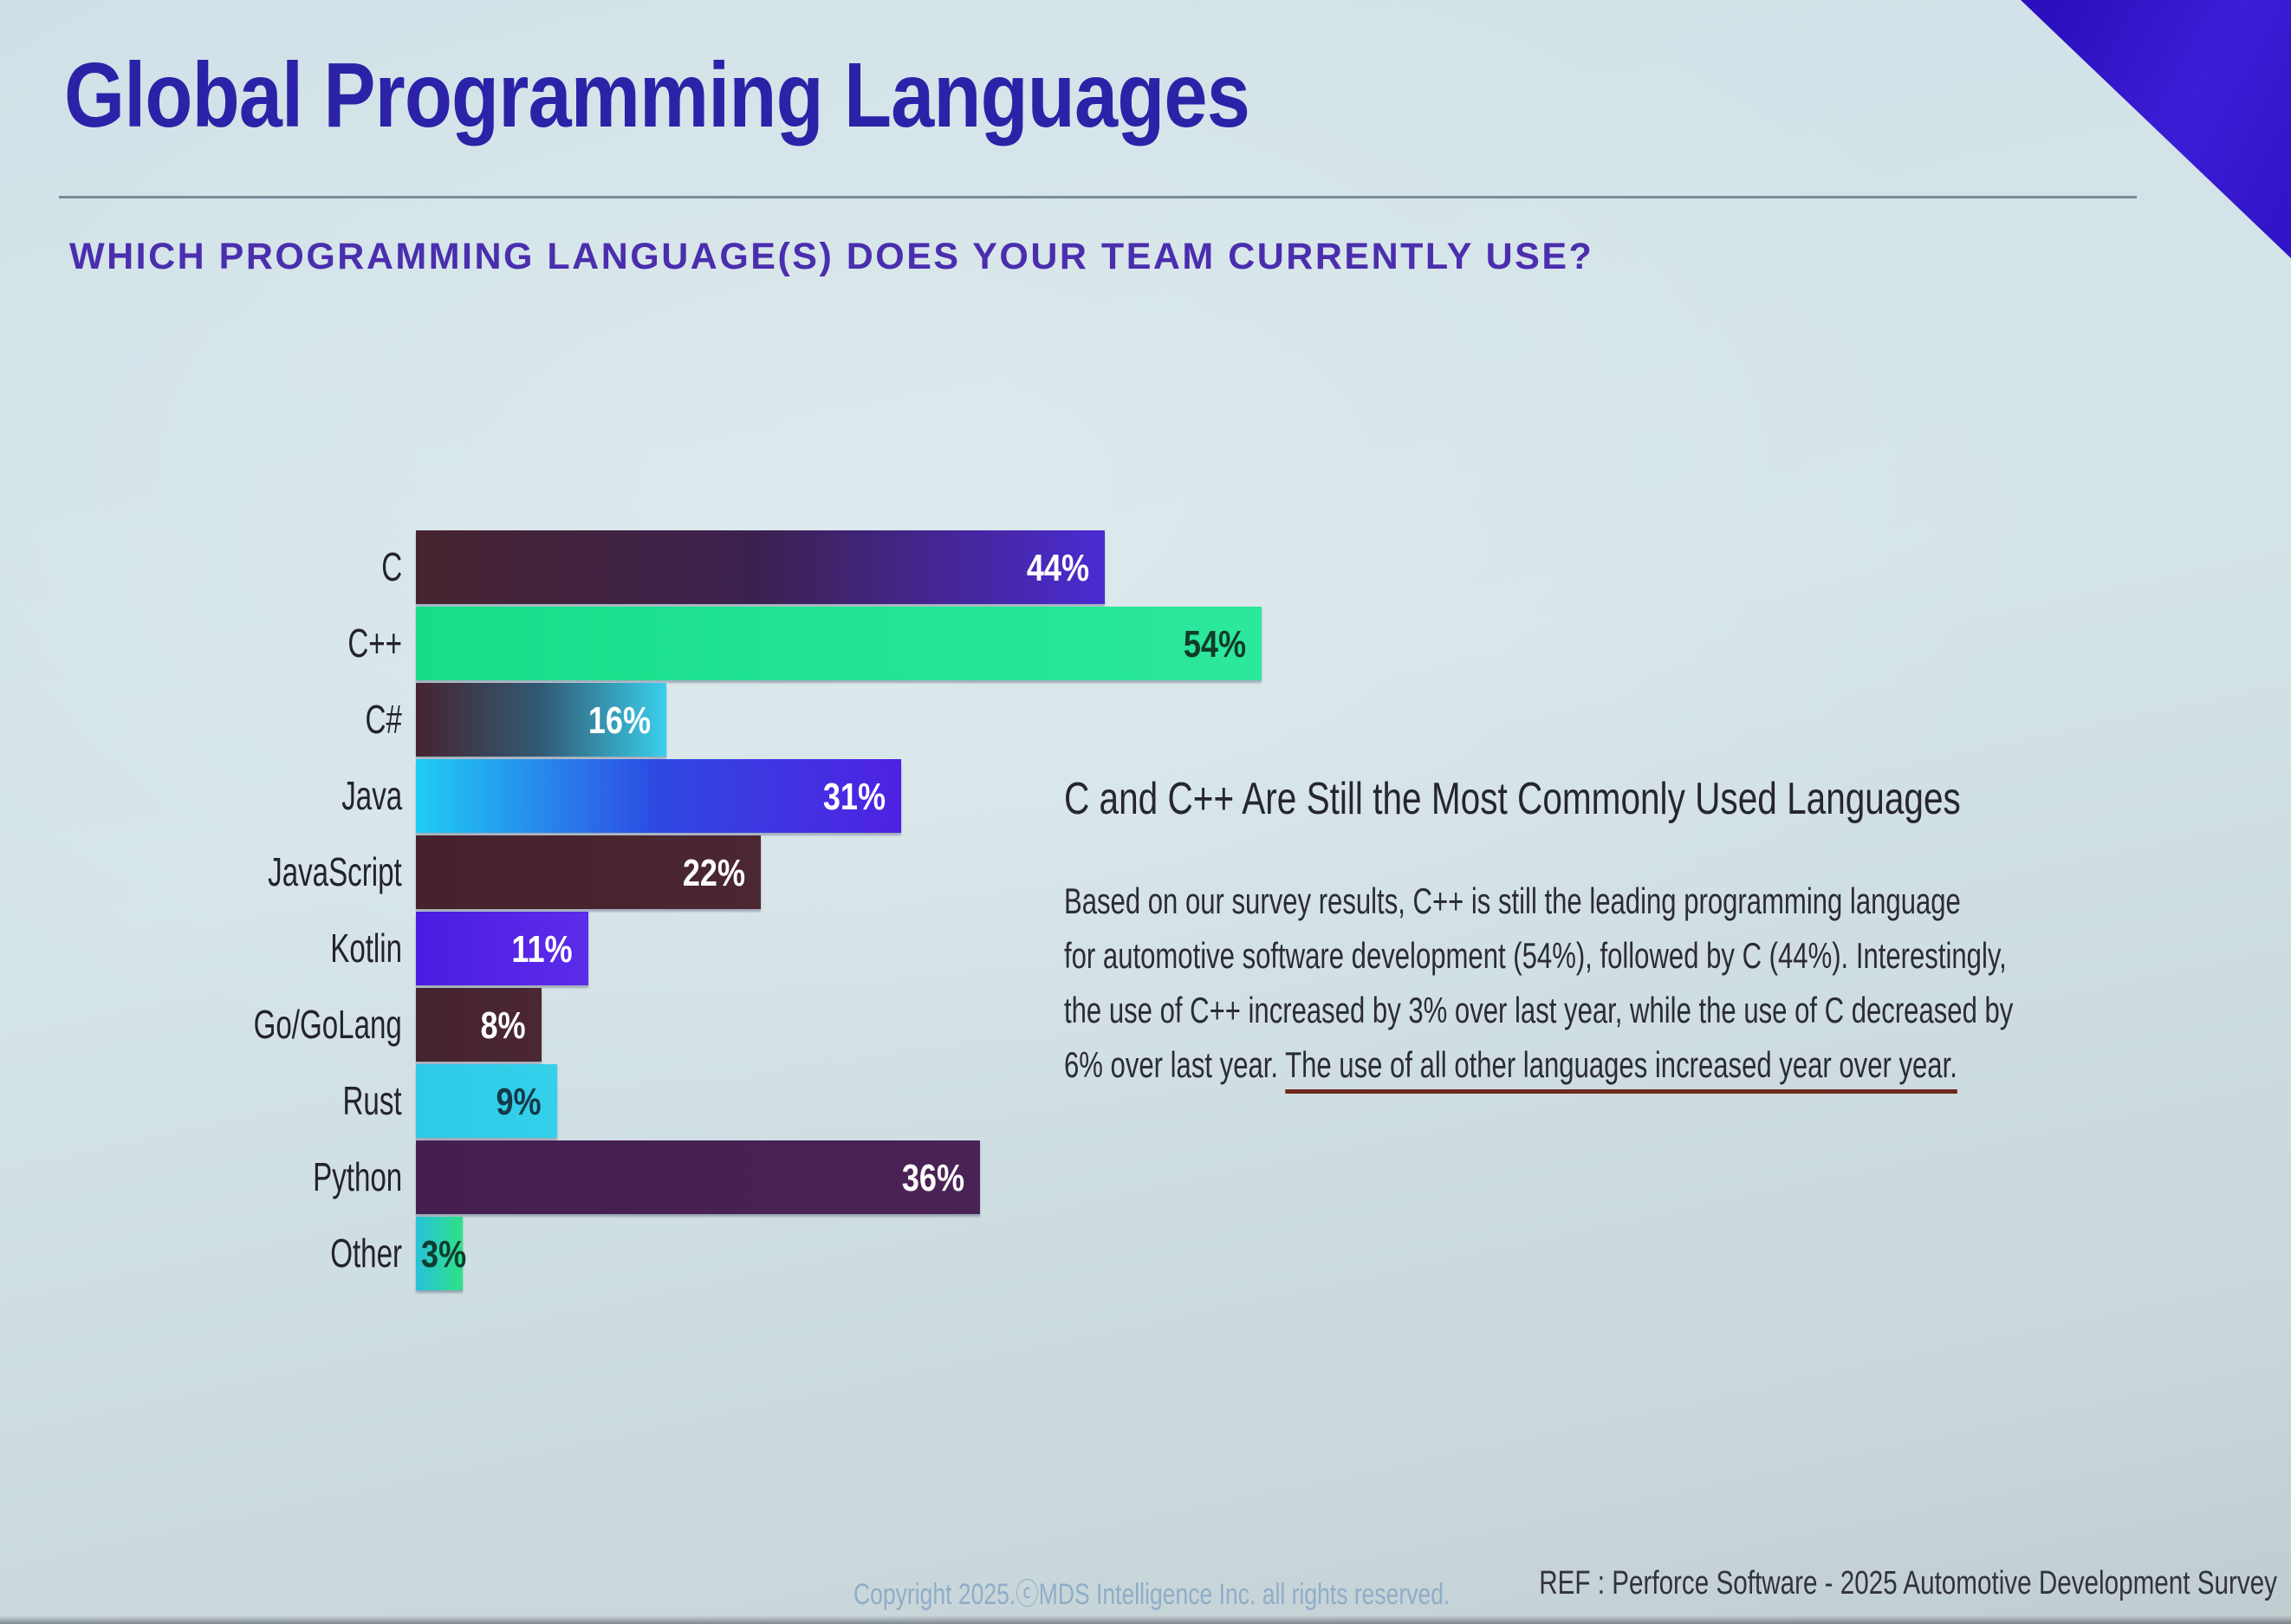  I want to click on chart-row: C 44%, so click(743, 567).